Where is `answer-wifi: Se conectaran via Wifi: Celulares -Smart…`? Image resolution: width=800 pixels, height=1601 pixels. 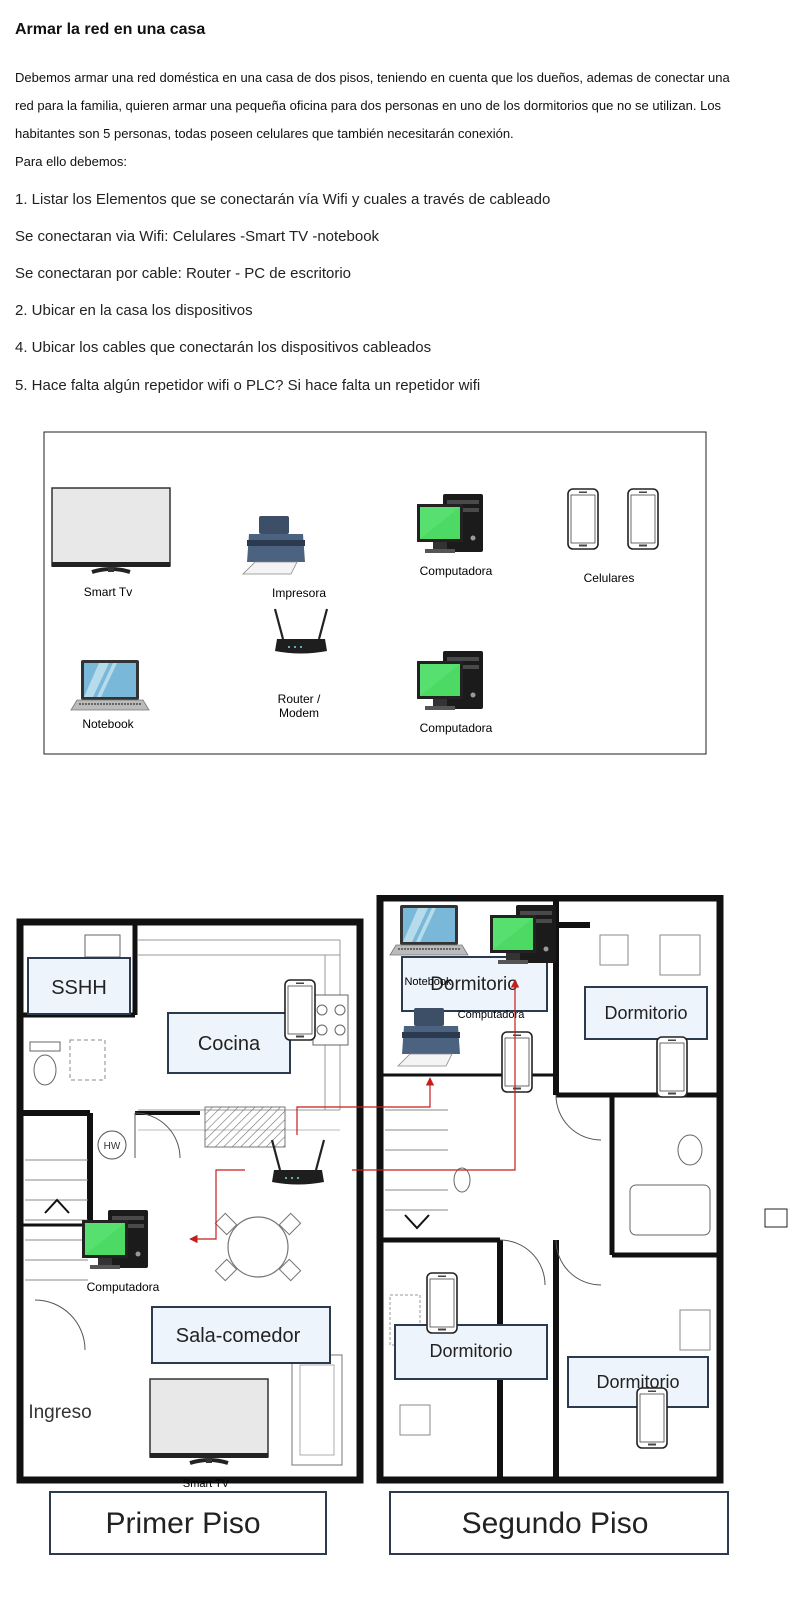
answer-wifi: Se conectaran via Wifi: Celulares -Smart… is located at coordinates (197, 236).